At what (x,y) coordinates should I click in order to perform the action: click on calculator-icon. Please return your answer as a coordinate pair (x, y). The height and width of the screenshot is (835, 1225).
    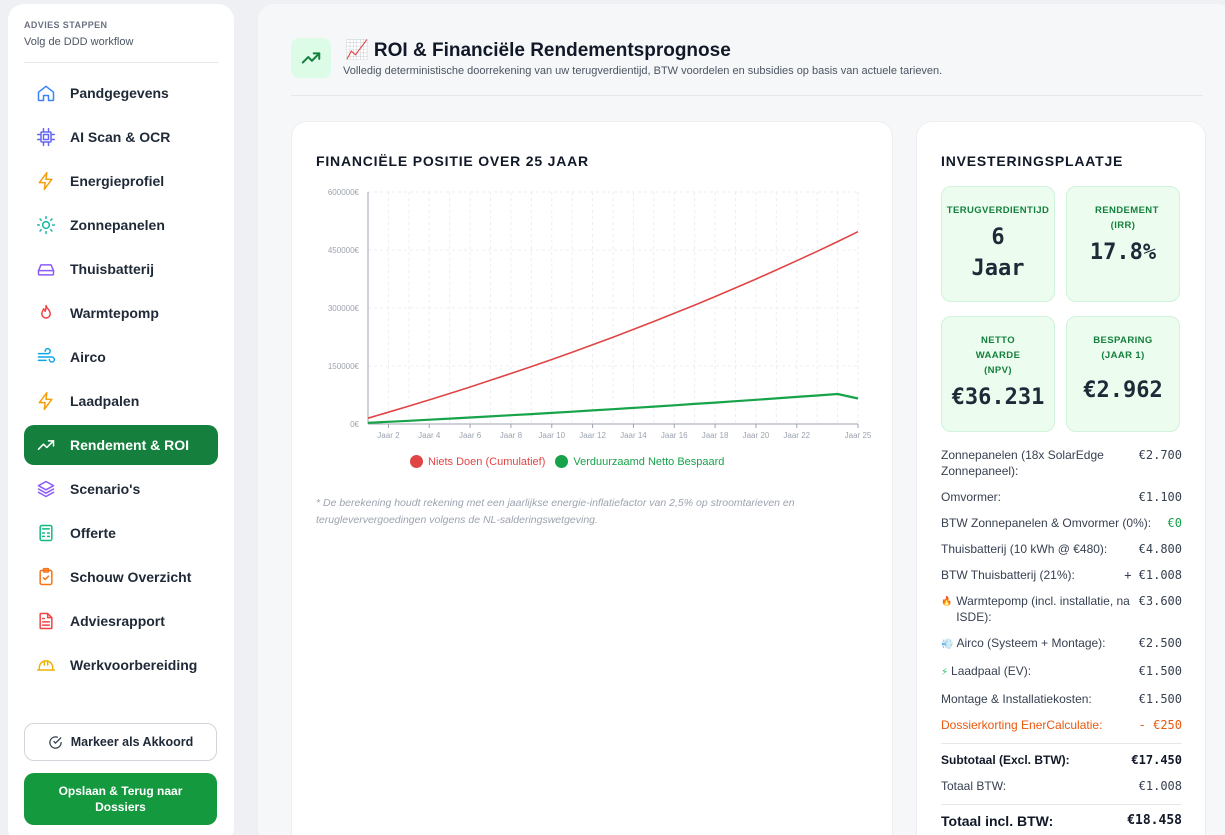
    Looking at the image, I should click on (46, 533).